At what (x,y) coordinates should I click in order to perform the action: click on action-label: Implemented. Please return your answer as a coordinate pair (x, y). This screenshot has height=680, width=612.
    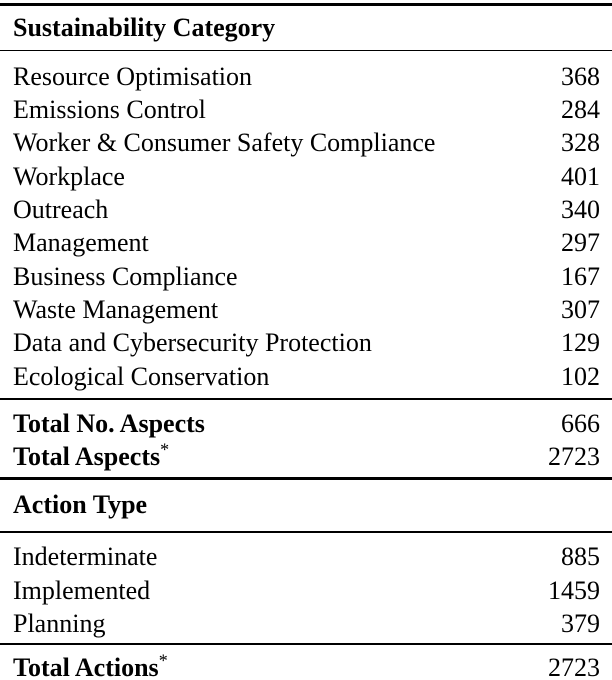
    Looking at the image, I should click on (82, 590).